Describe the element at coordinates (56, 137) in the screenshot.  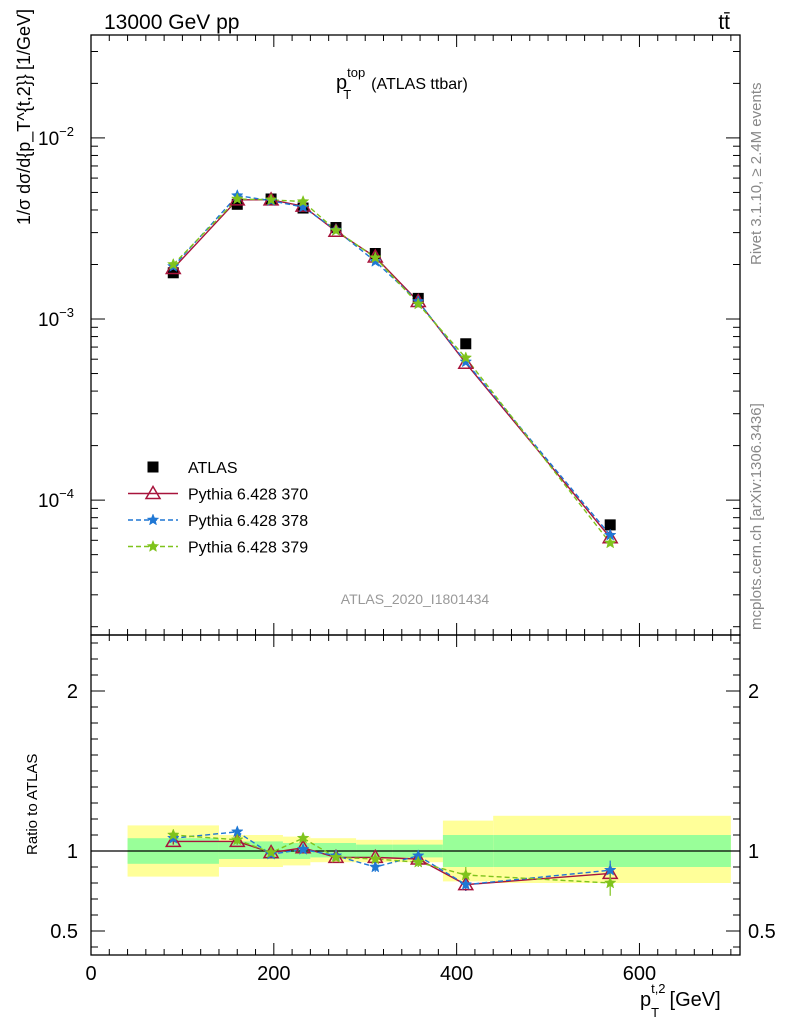
I see `y-tick-label: 10⁻²` at that location.